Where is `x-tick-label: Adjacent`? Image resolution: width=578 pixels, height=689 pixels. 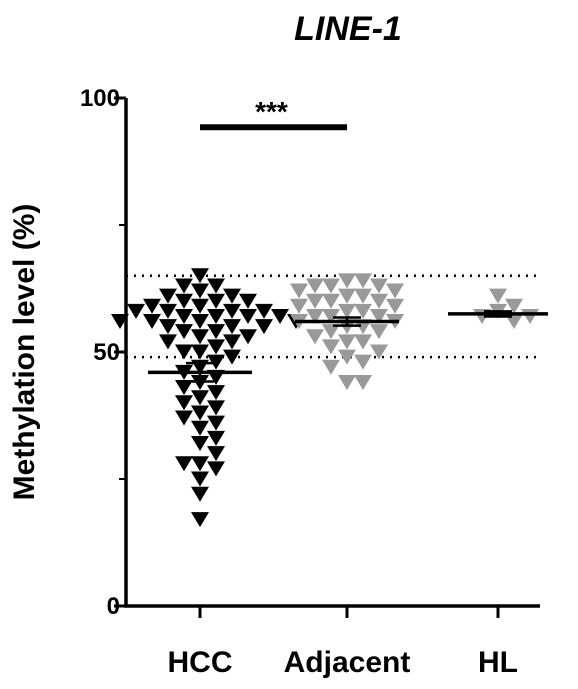 x-tick-label: Adjacent is located at coordinates (347, 662).